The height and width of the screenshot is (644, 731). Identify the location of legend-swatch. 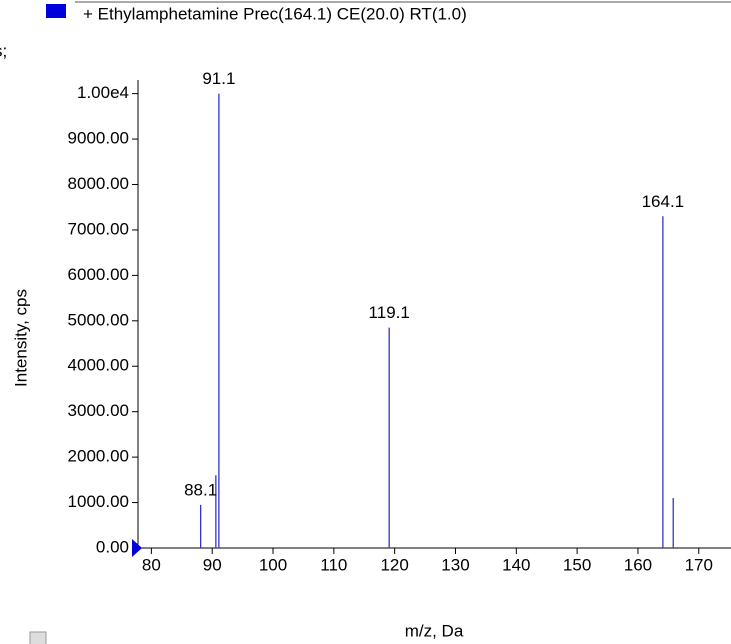
(56, 11).